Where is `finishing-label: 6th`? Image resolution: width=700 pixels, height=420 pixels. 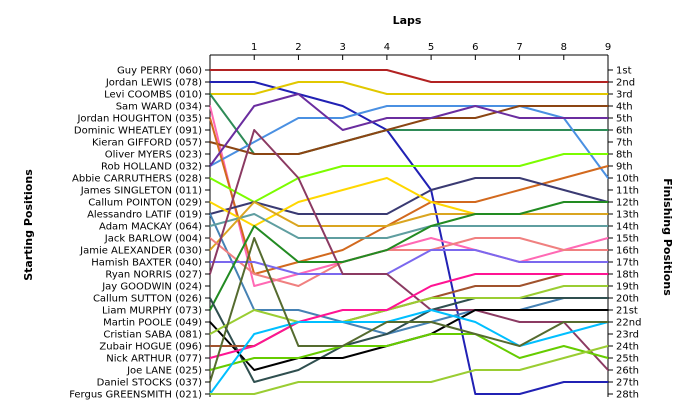 finishing-label: 6th is located at coordinates (624, 131).